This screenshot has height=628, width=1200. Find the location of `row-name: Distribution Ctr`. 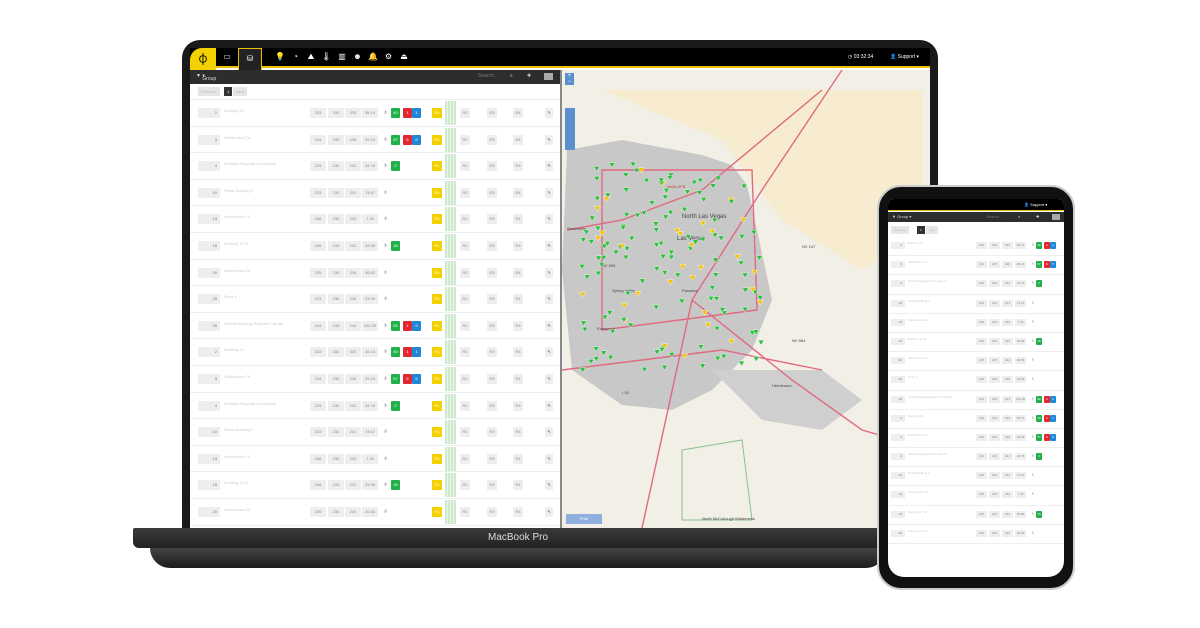

row-name: Distribution Ctr is located at coordinates (918, 262).